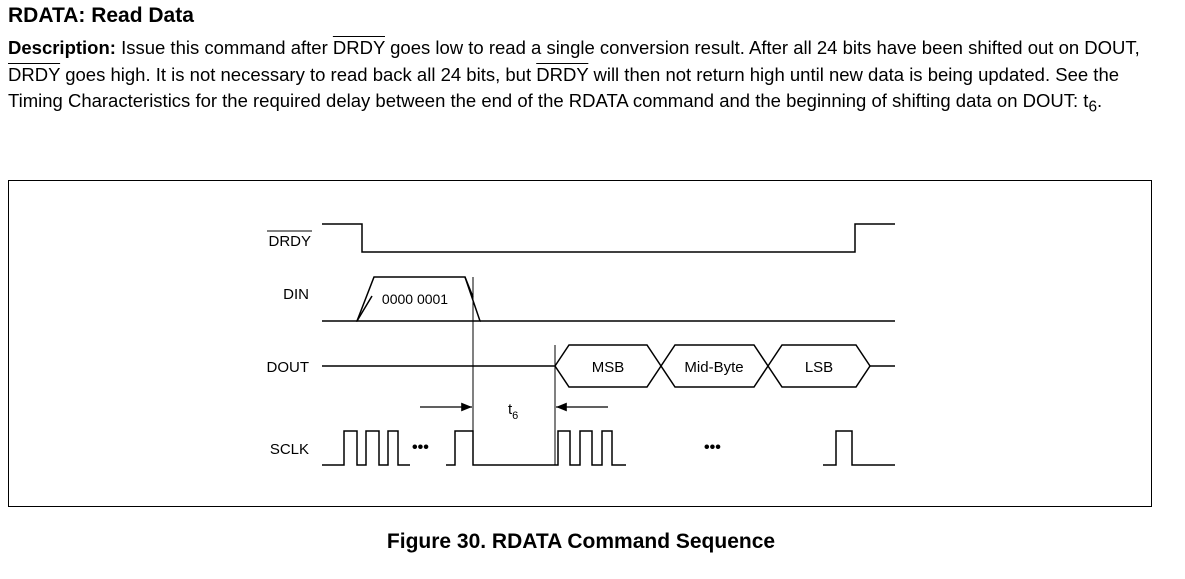 The width and height of the screenshot is (1185, 579). I want to click on din-signal-label: DIN, so click(296, 294).